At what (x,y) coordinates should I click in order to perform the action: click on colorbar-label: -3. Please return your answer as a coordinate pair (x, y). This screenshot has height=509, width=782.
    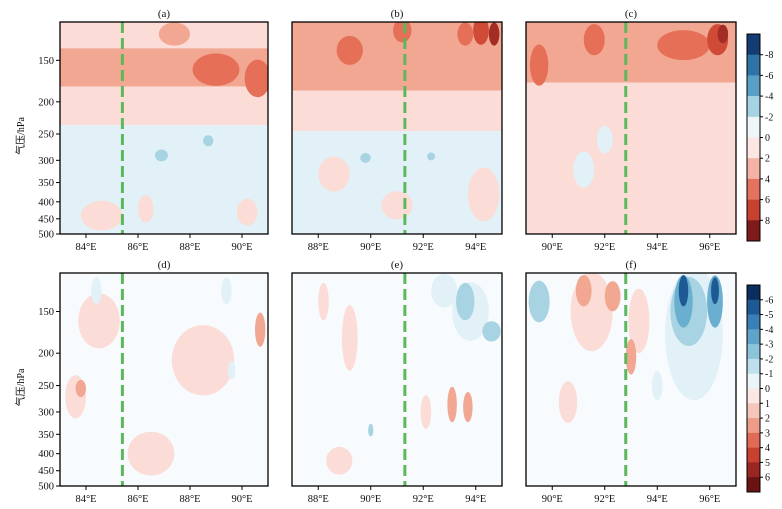
    Looking at the image, I should click on (769, 345).